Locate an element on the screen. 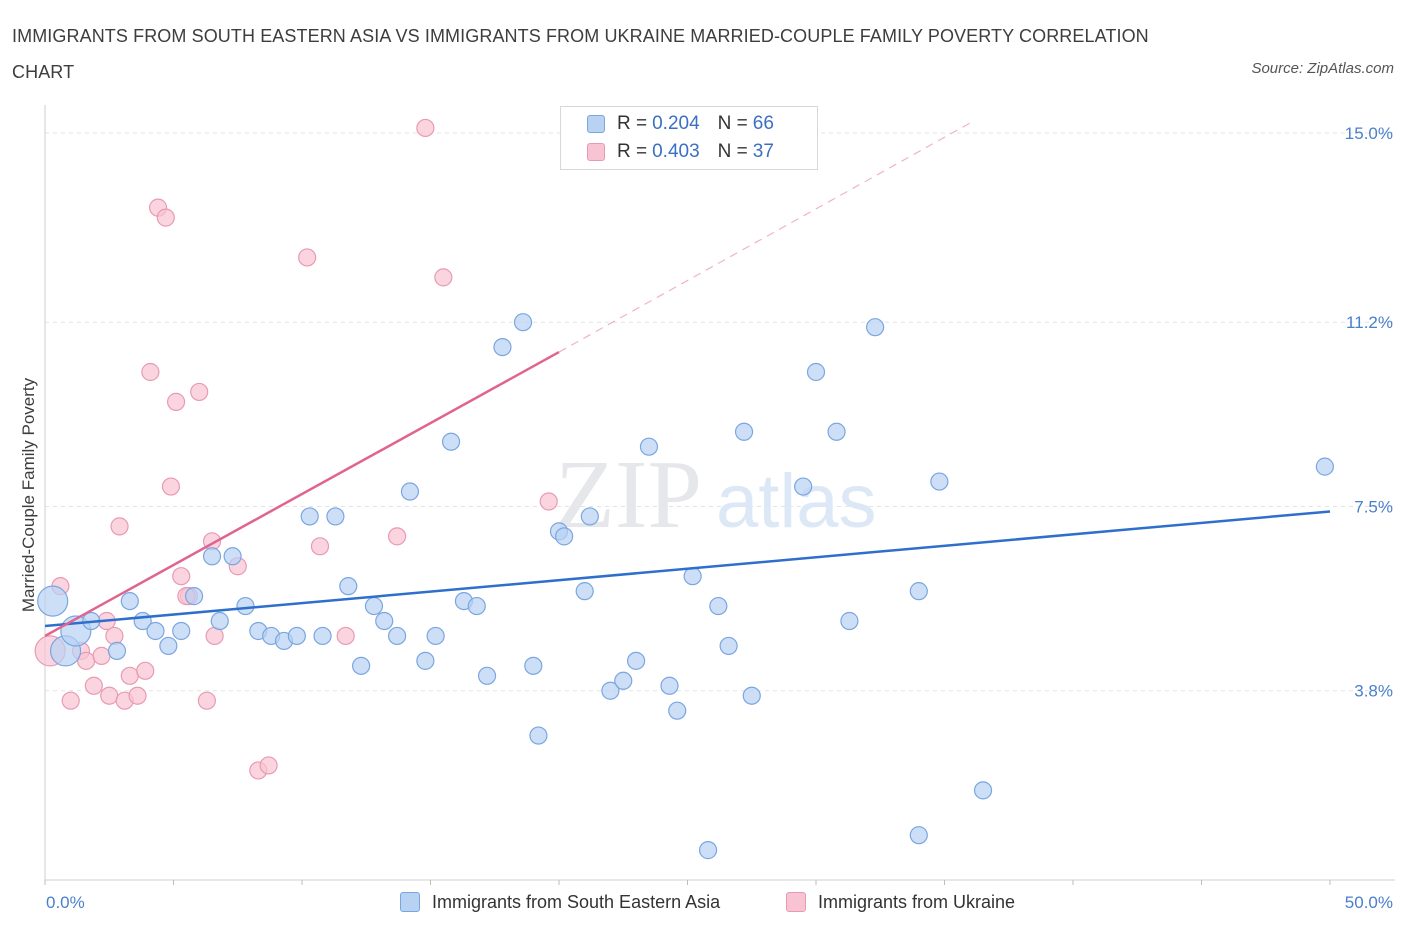 The image size is (1406, 930). bottom-legend-label-ukraine: Immigrants from Ukraine is located at coordinates (917, 901).